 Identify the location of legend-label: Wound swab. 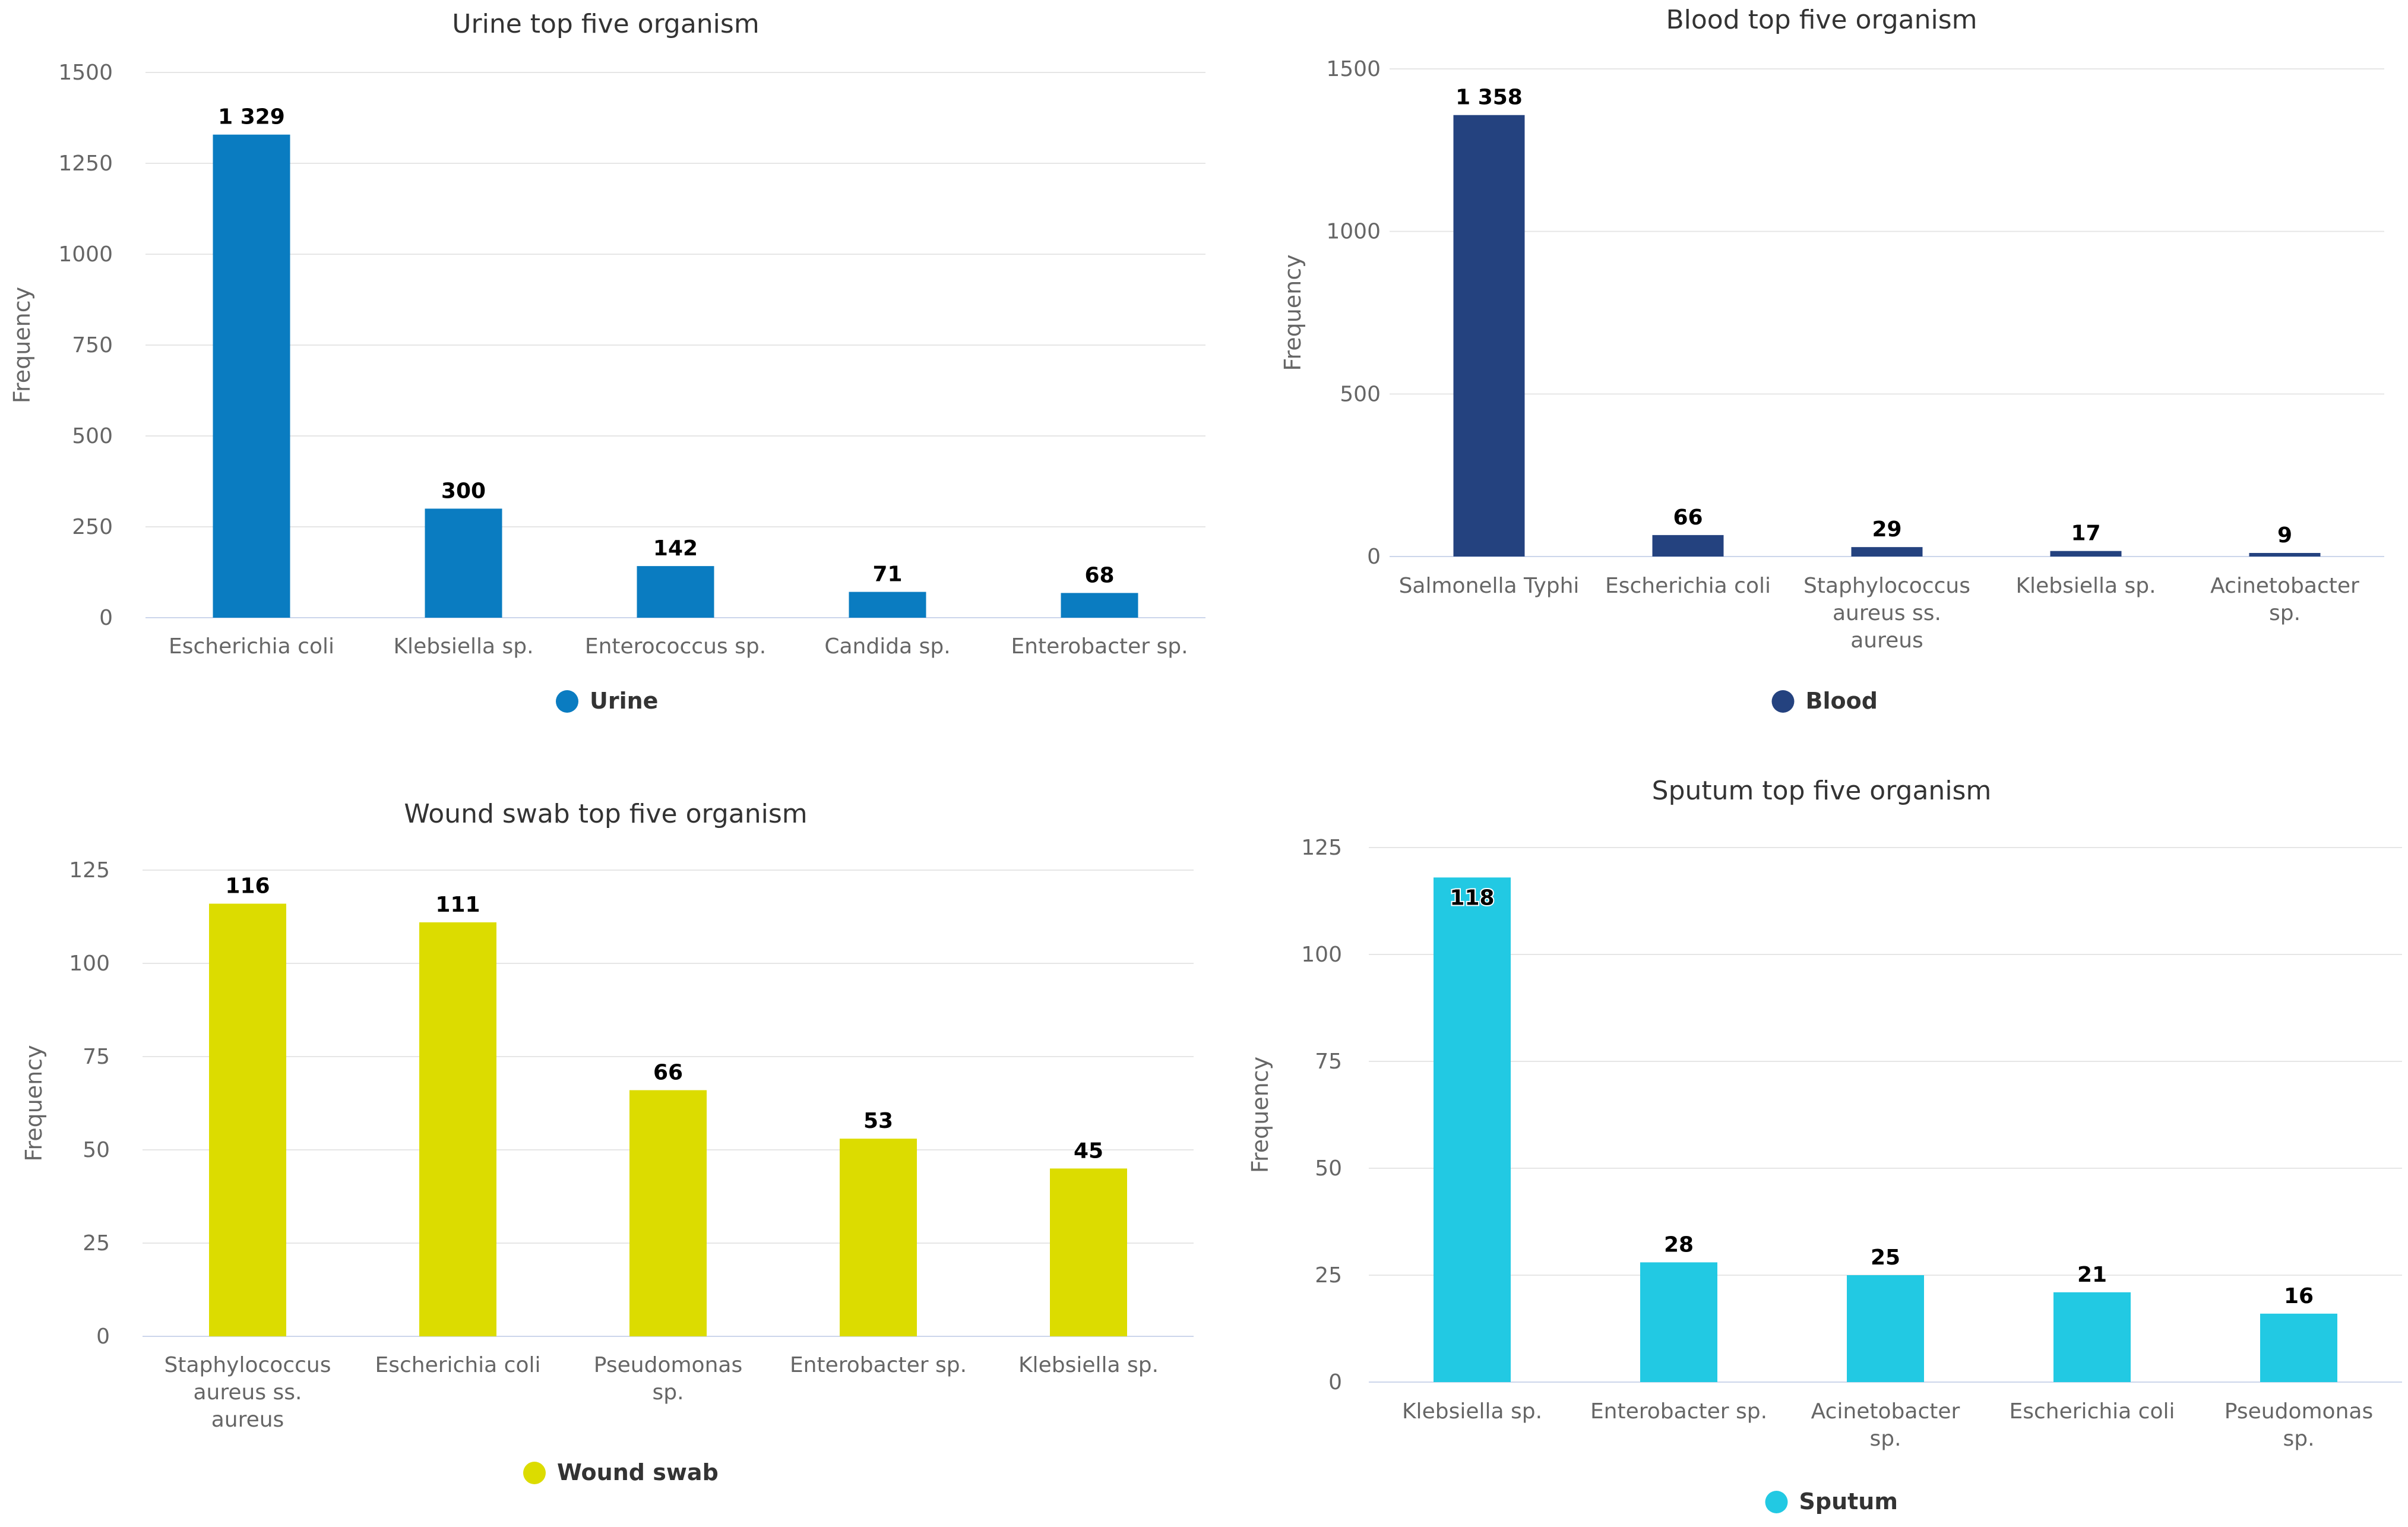
(638, 1472).